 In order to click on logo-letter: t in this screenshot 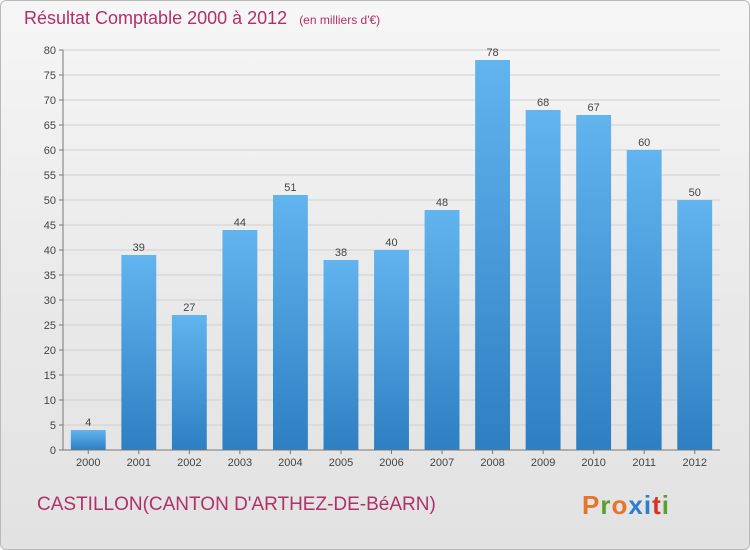, I will do `click(657, 505)`.